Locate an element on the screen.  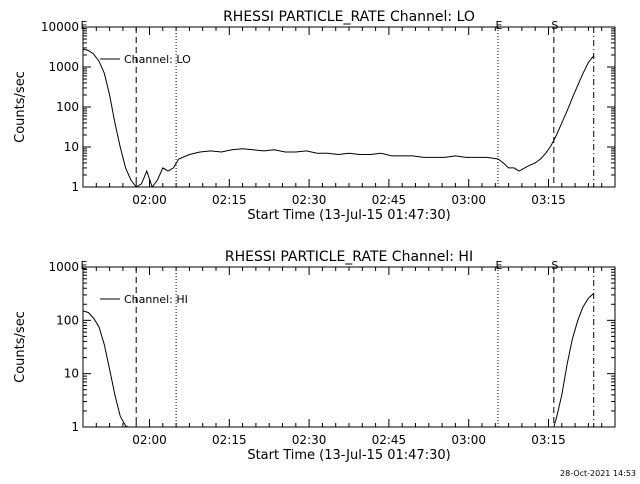
footer-timestamp: 28-Oct-2021 14:53 is located at coordinates (598, 473).